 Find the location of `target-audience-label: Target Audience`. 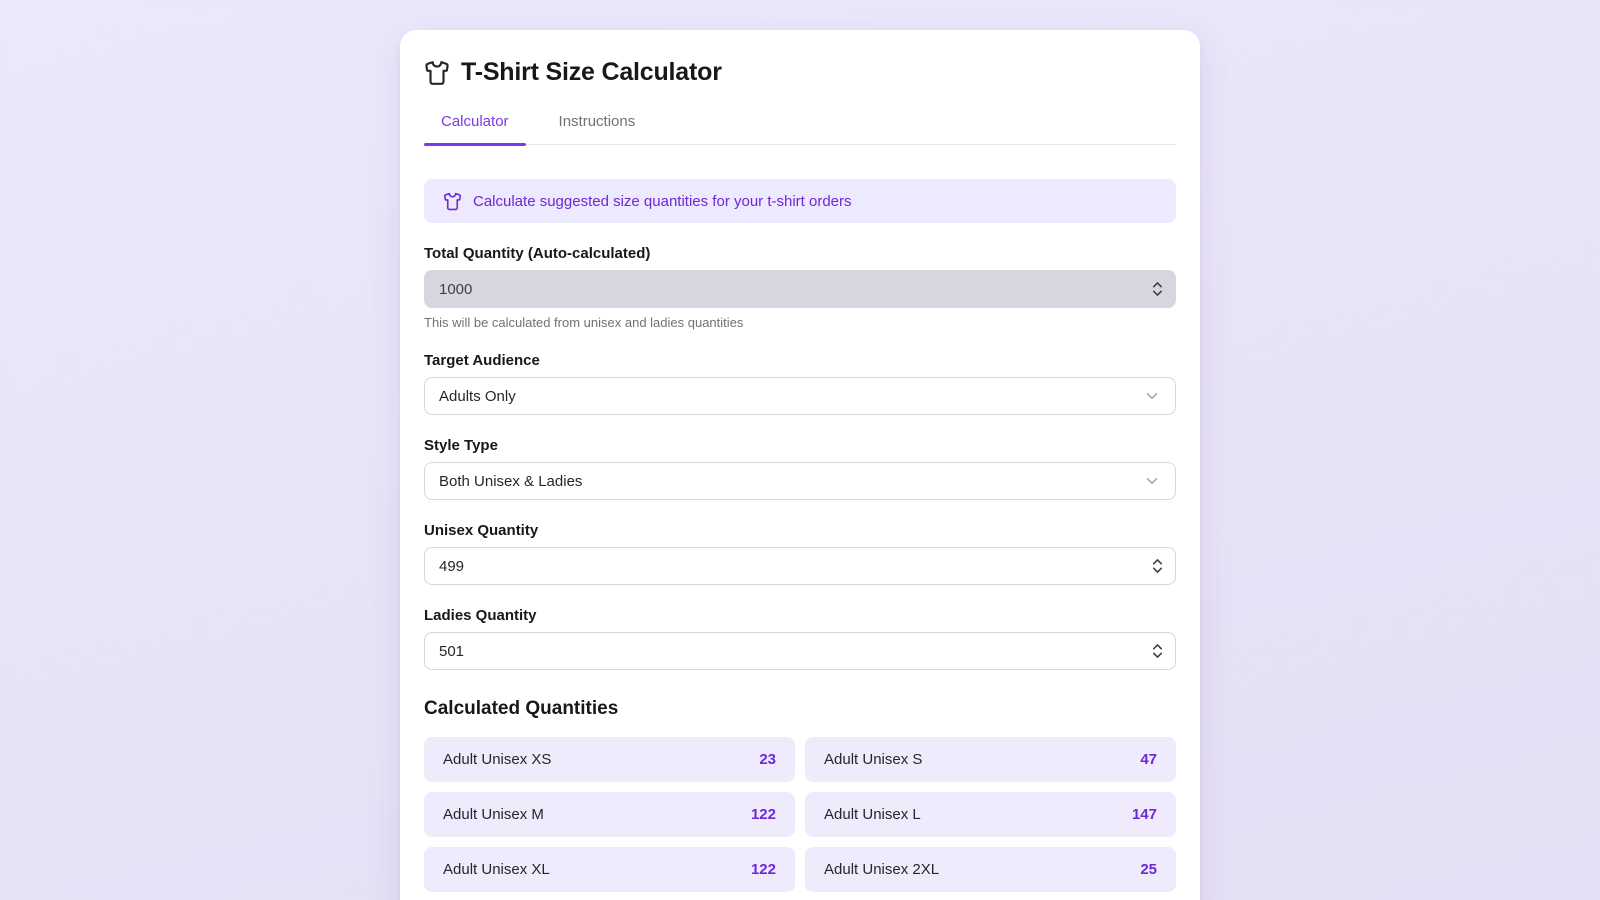

target-audience-label: Target Audience is located at coordinates (482, 360).